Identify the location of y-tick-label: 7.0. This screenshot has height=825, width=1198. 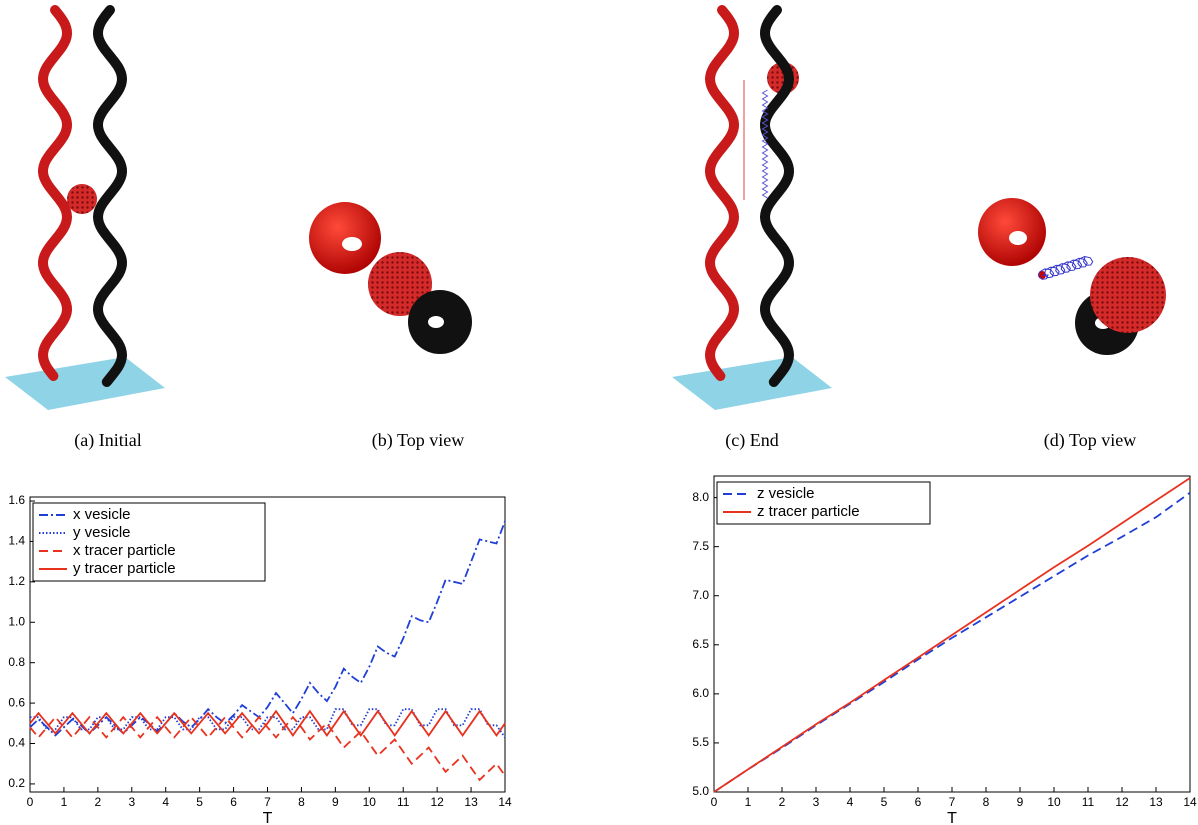
(700, 595).